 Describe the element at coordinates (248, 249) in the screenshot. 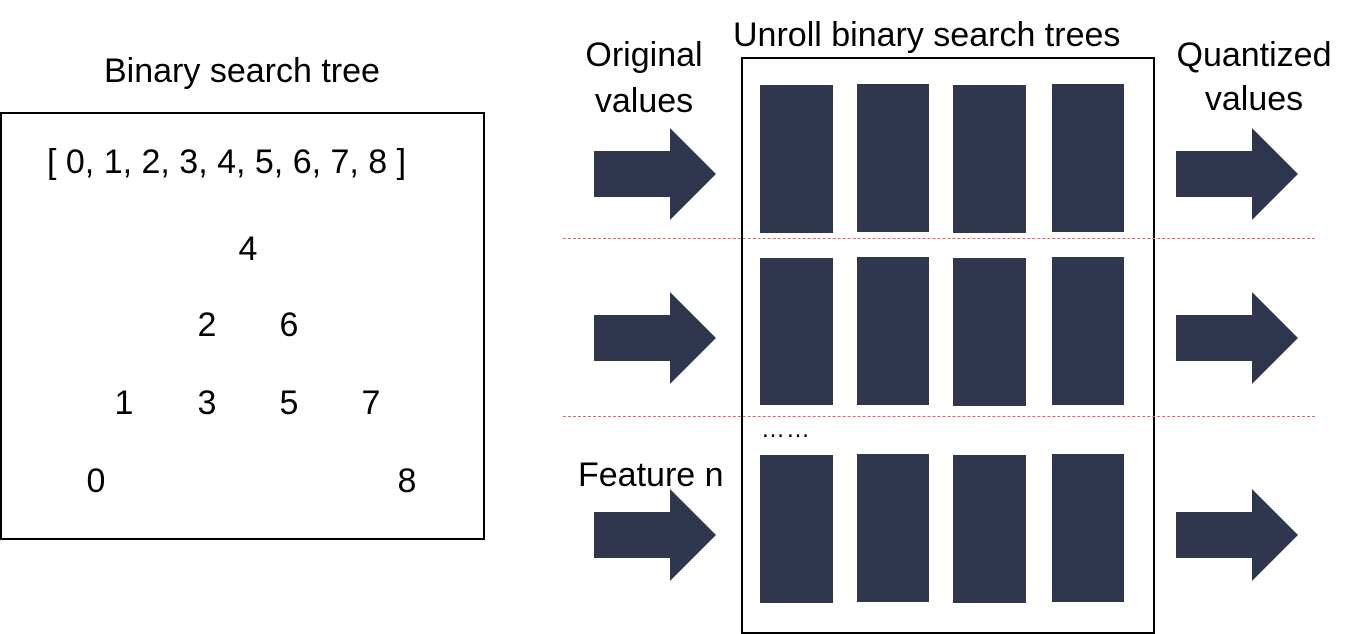

I see `tree-node: 4` at that location.